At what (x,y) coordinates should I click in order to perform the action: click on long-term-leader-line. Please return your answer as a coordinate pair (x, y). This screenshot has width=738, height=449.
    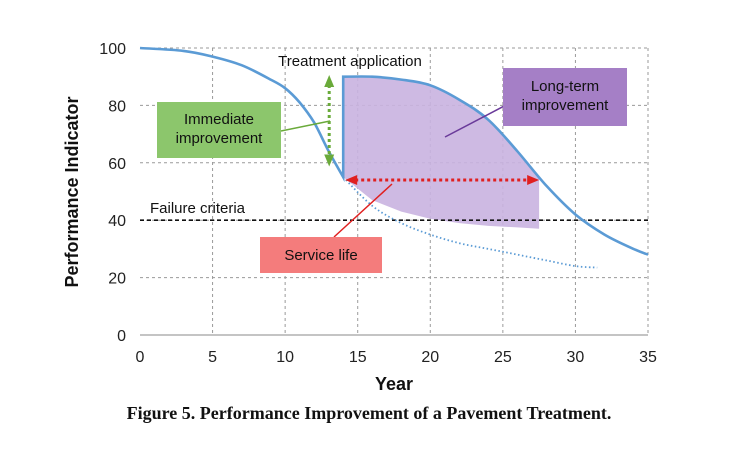
    Looking at the image, I should click on (477, 120).